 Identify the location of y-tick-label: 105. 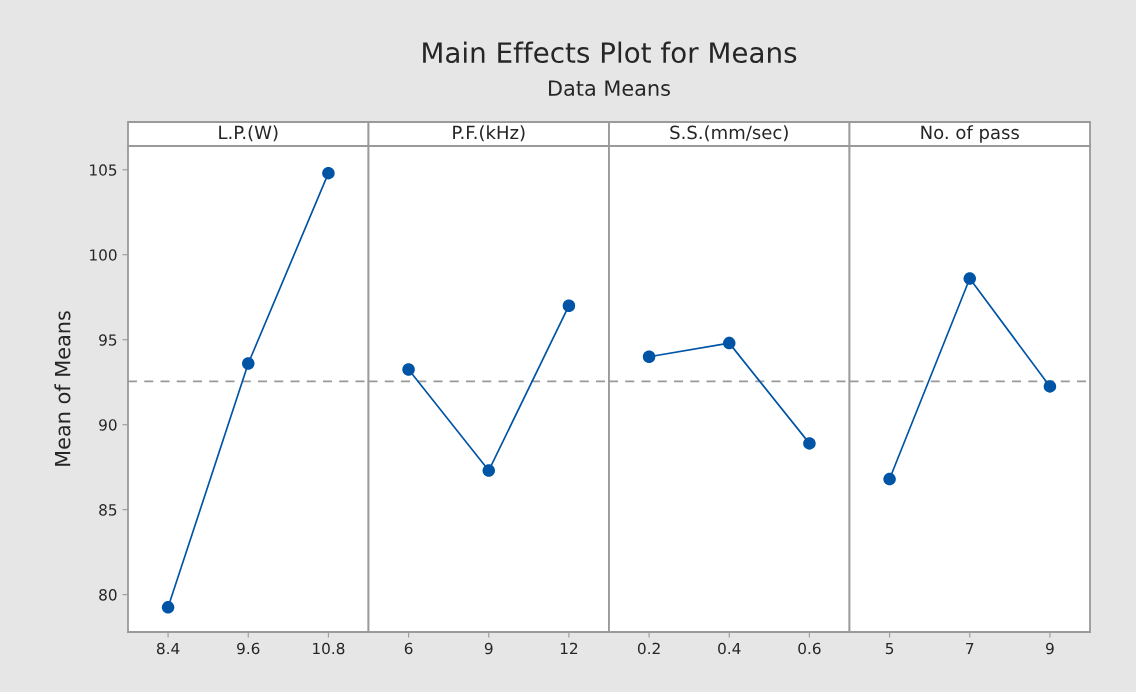
(103, 170).